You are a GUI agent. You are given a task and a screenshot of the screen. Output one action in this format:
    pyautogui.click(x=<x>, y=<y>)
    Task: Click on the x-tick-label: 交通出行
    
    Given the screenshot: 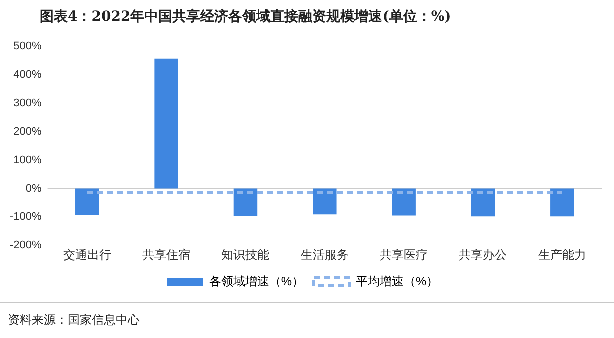 What is the action you would take?
    pyautogui.click(x=87, y=255)
    